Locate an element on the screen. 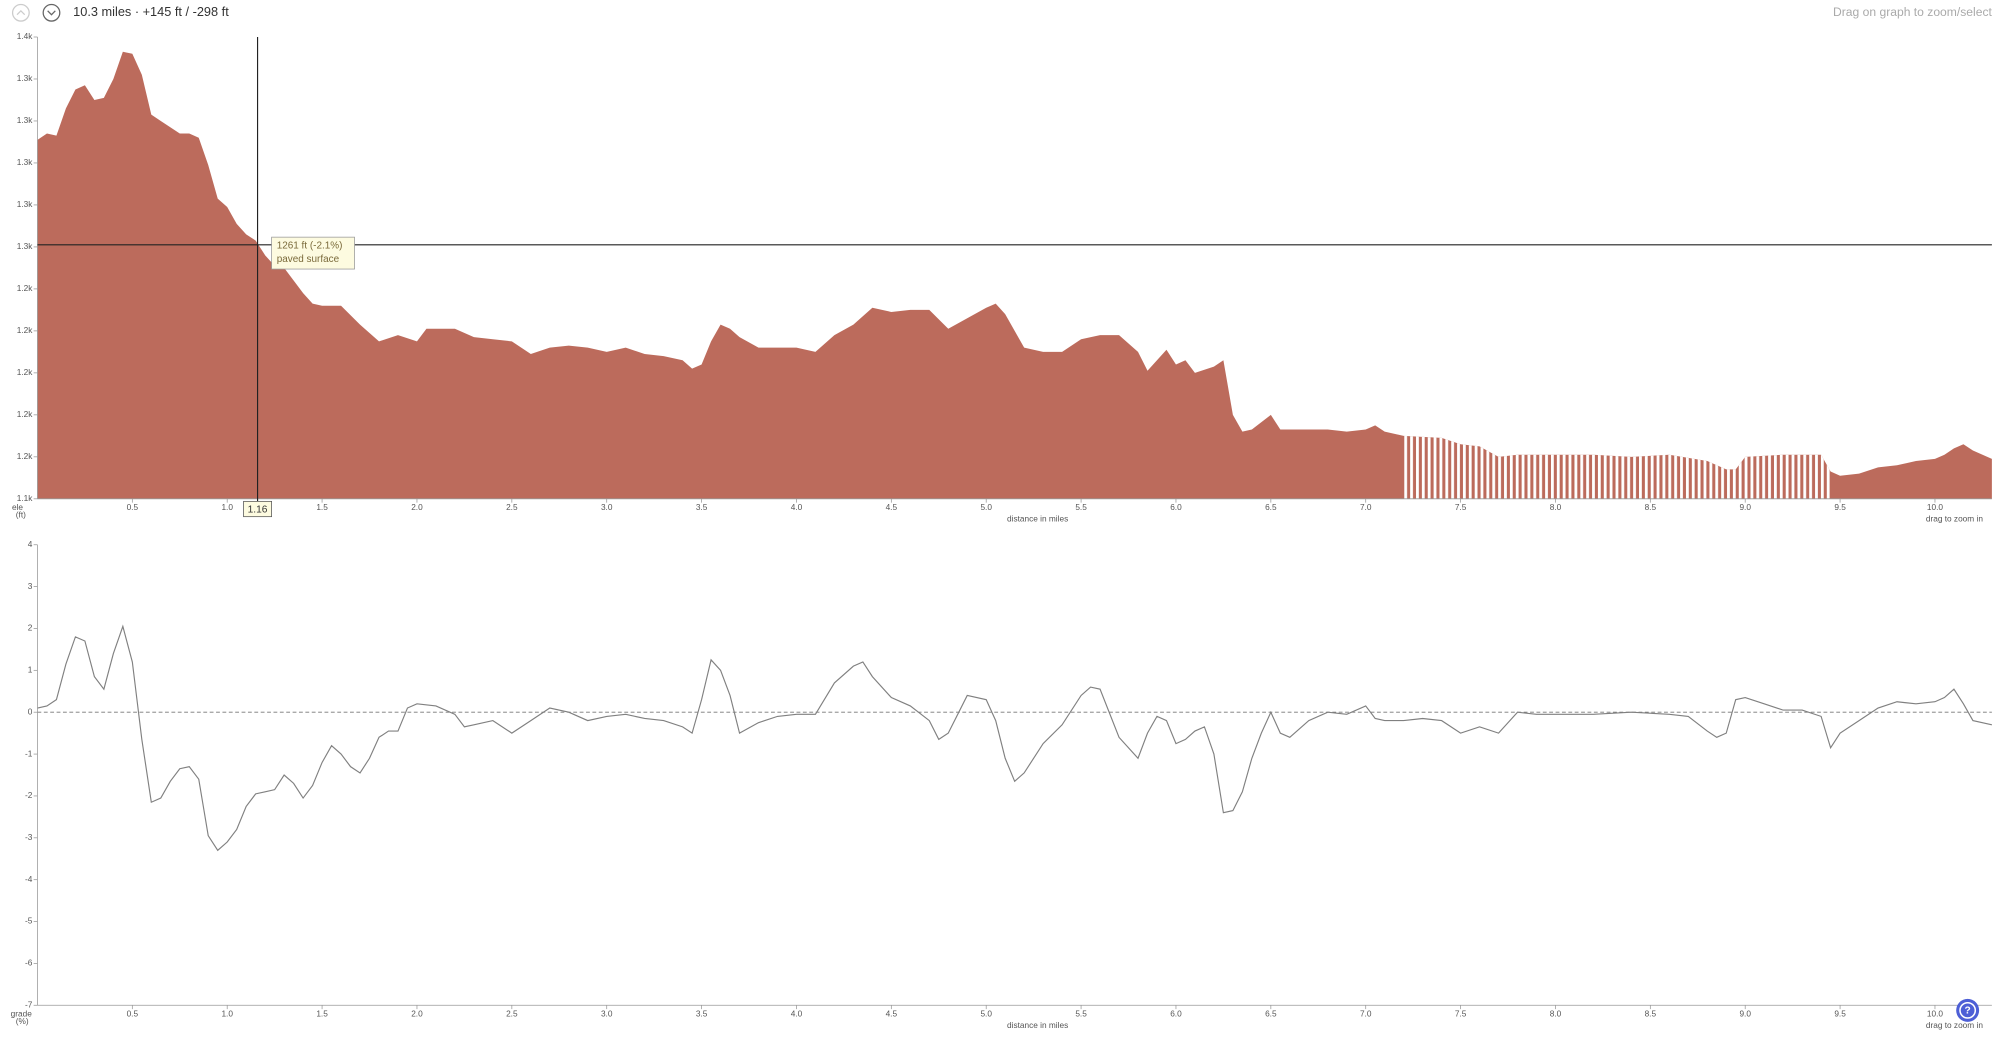 This screenshot has width=2000, height=1041. y-tick-label: -3 is located at coordinates (29, 837).